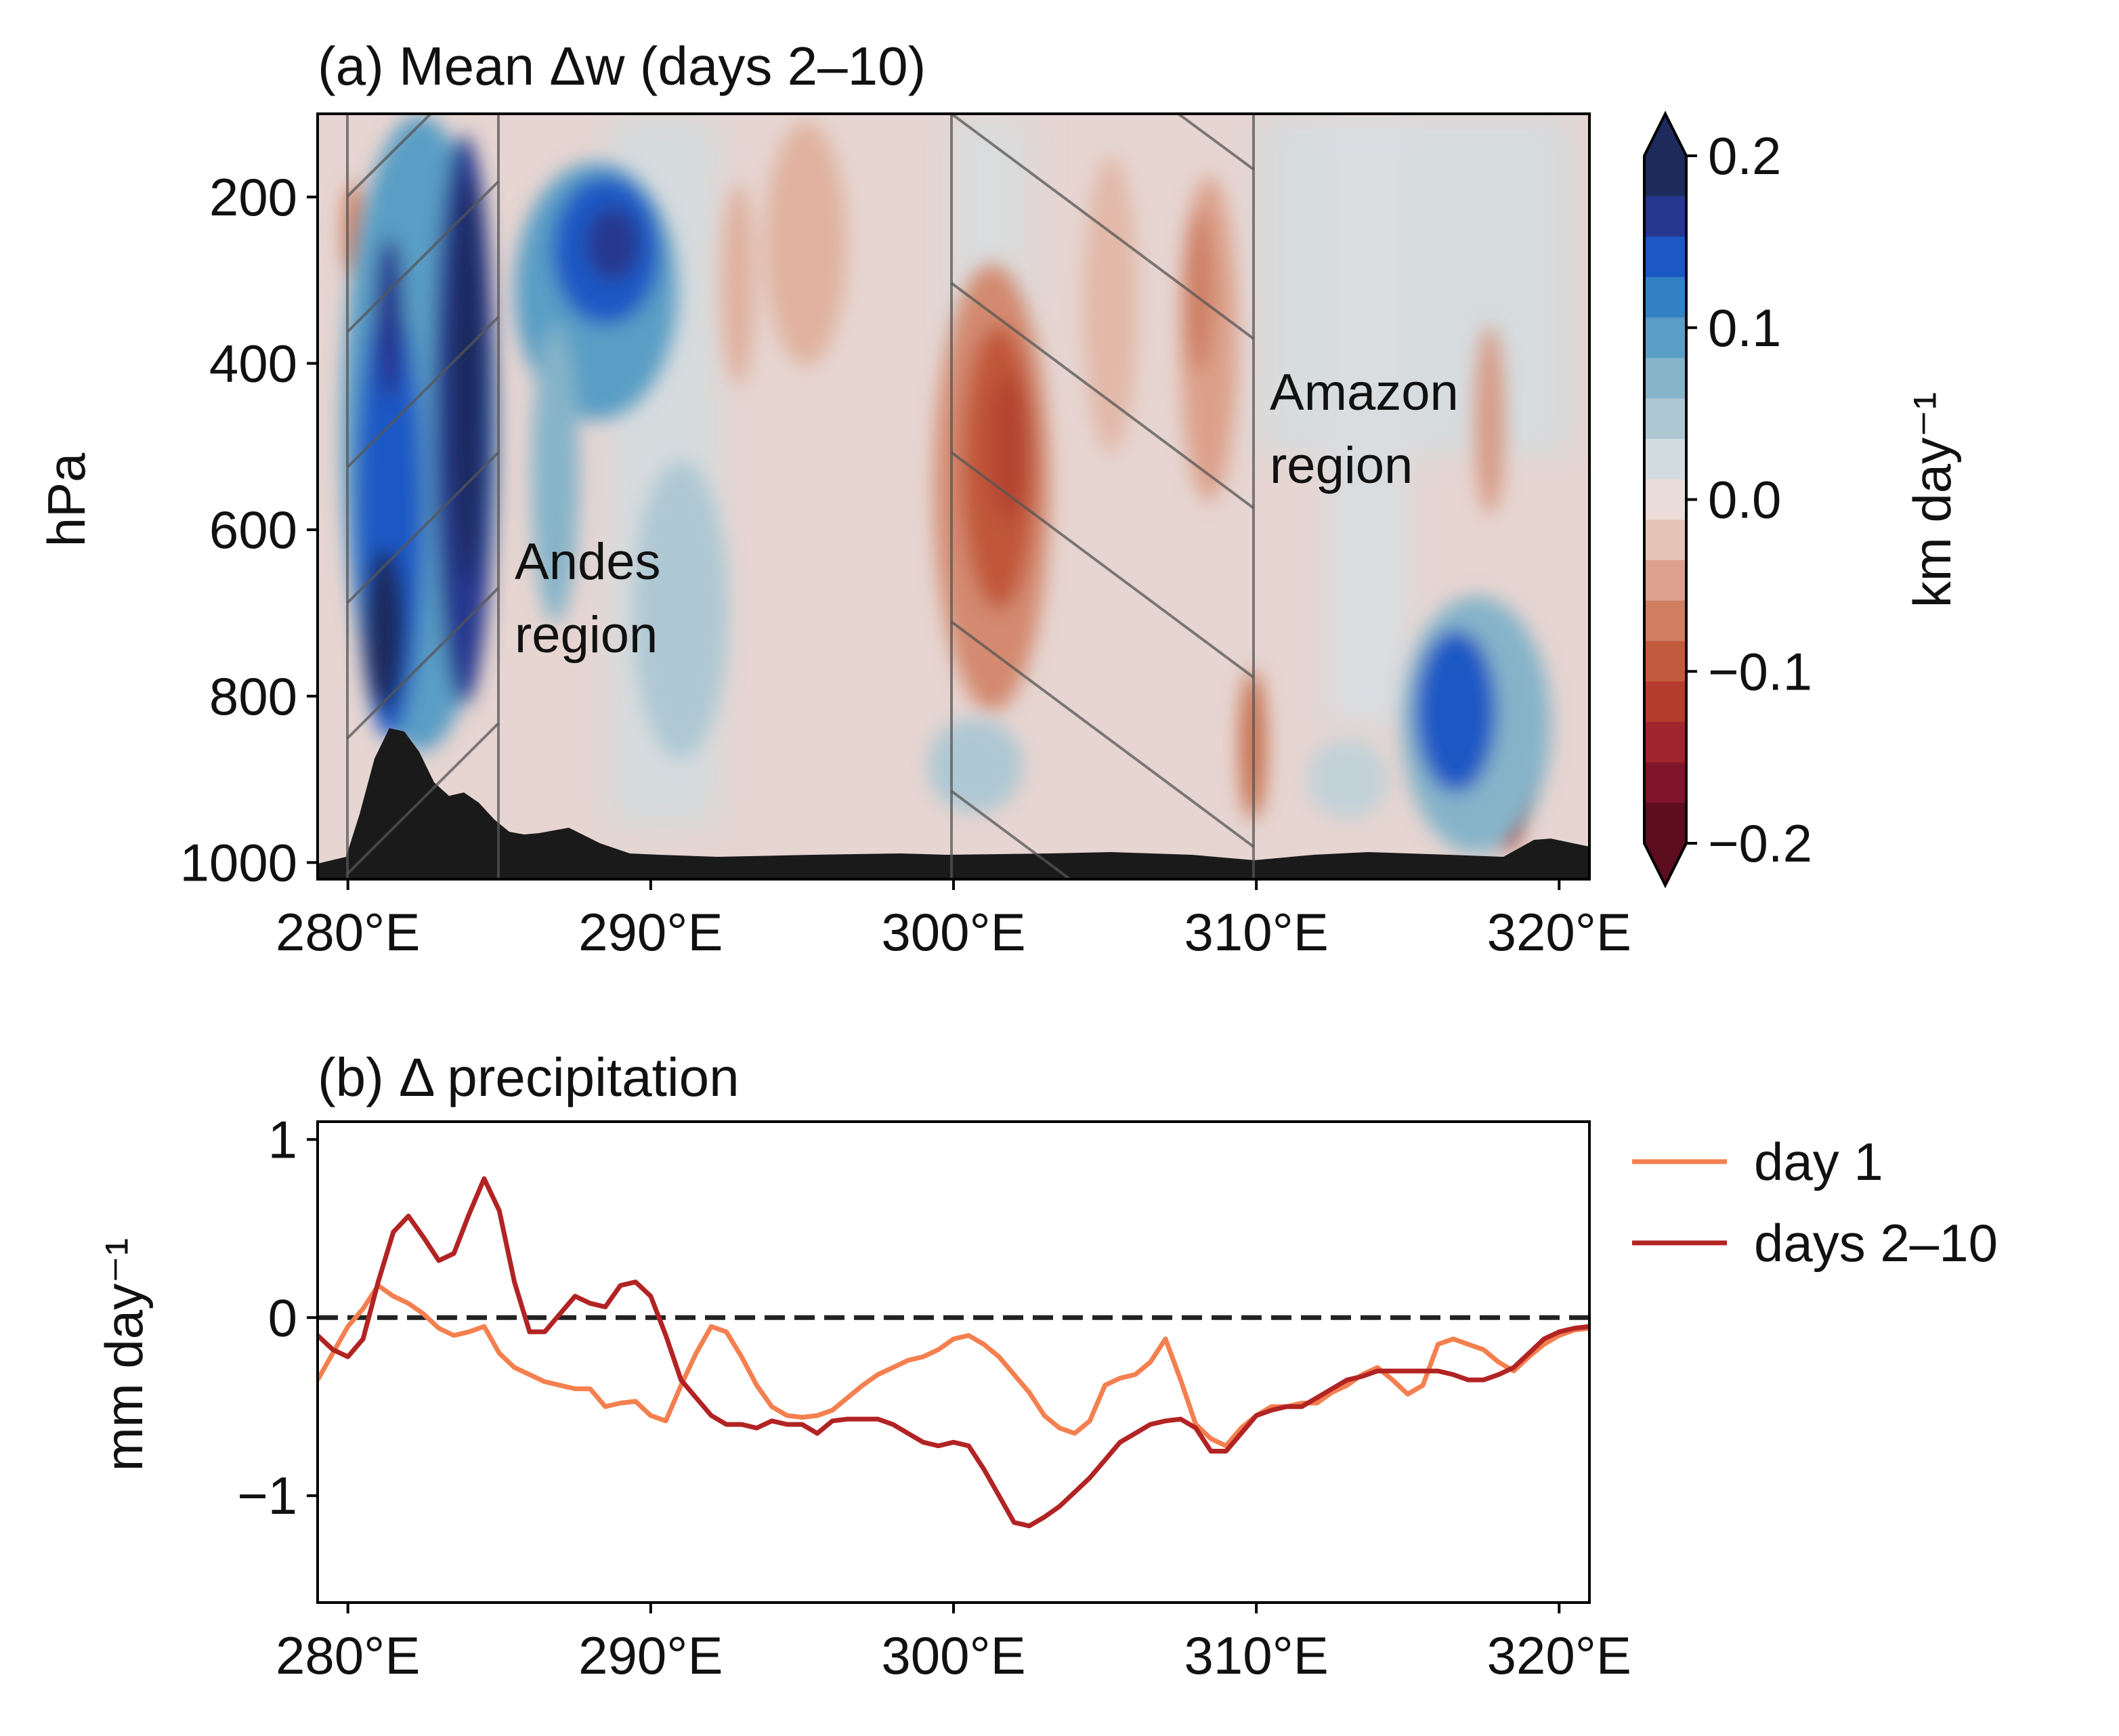  Describe the element at coordinates (1256, 1655) in the screenshot. I see `x-tick-label-b: 310°E` at that location.